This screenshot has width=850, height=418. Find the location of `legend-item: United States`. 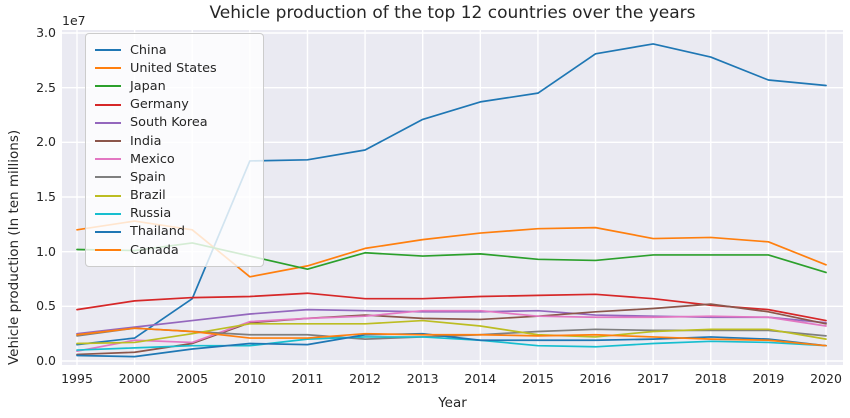

legend-item: United States is located at coordinates (174, 68).